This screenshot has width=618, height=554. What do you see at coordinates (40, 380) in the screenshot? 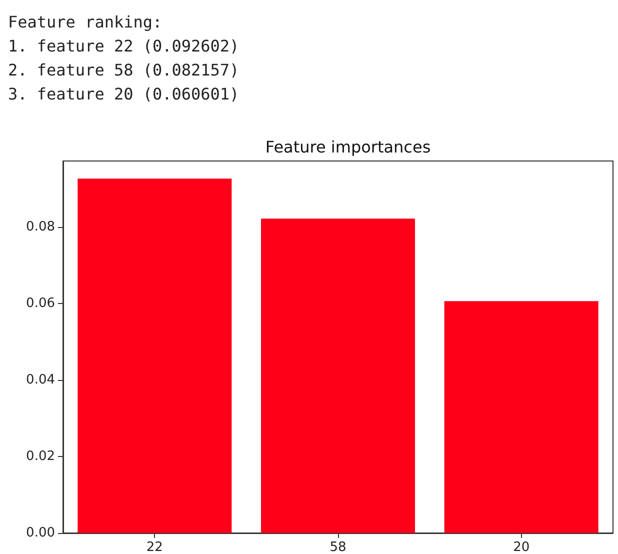
I see `y-tick-label: 0.04` at bounding box center [40, 380].